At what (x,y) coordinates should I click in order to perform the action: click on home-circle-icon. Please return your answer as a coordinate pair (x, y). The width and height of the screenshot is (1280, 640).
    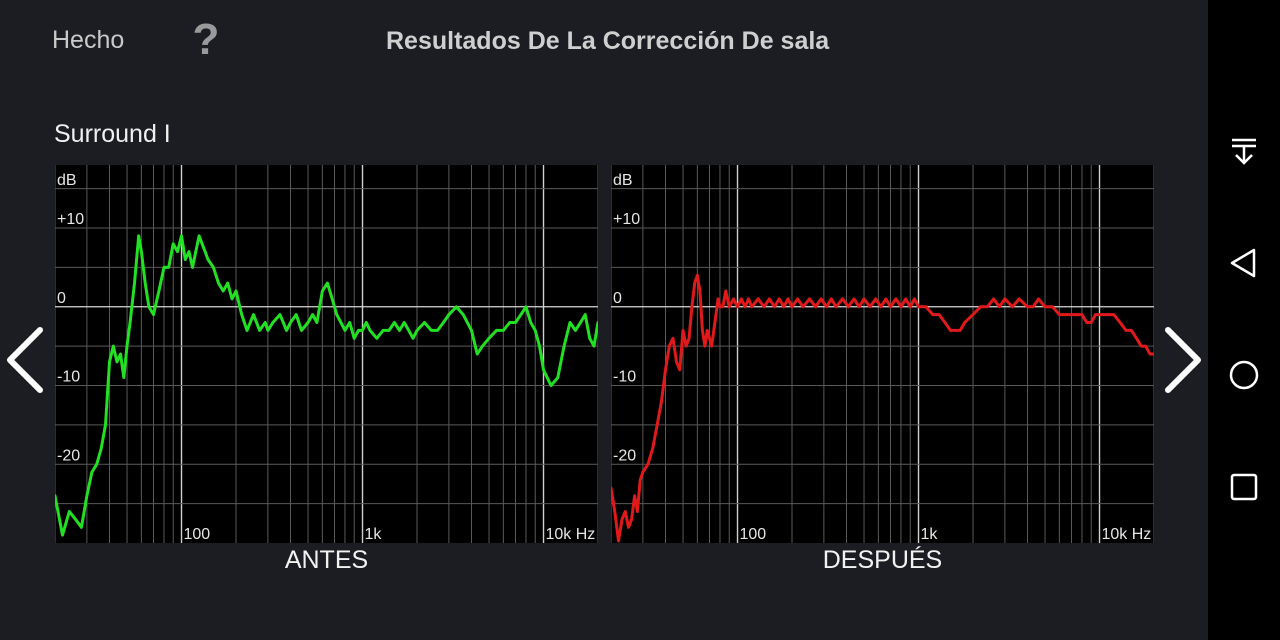
    Looking at the image, I should click on (1244, 375).